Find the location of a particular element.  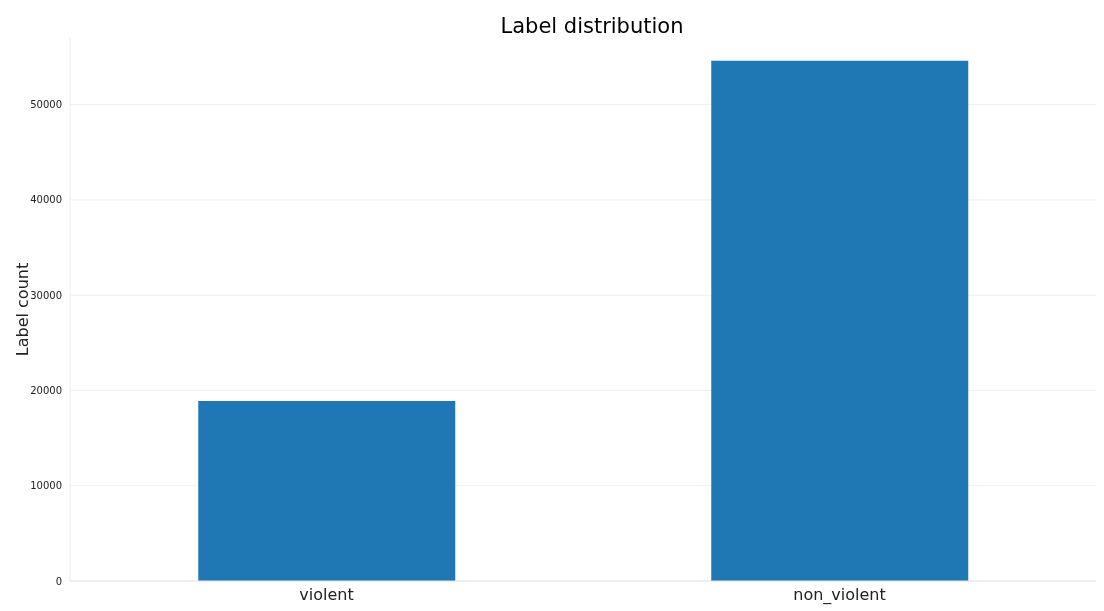

x-tick-label: non_violent is located at coordinates (839, 595).